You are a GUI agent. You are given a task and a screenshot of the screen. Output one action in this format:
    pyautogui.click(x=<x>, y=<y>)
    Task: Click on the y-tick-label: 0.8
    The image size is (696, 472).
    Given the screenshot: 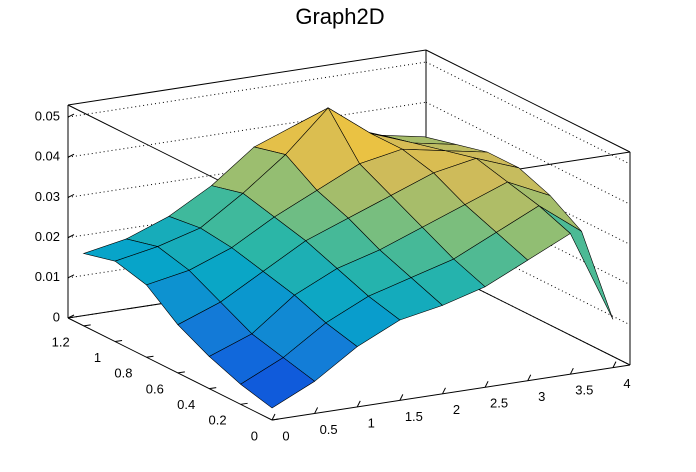 What is the action you would take?
    pyautogui.click(x=123, y=373)
    